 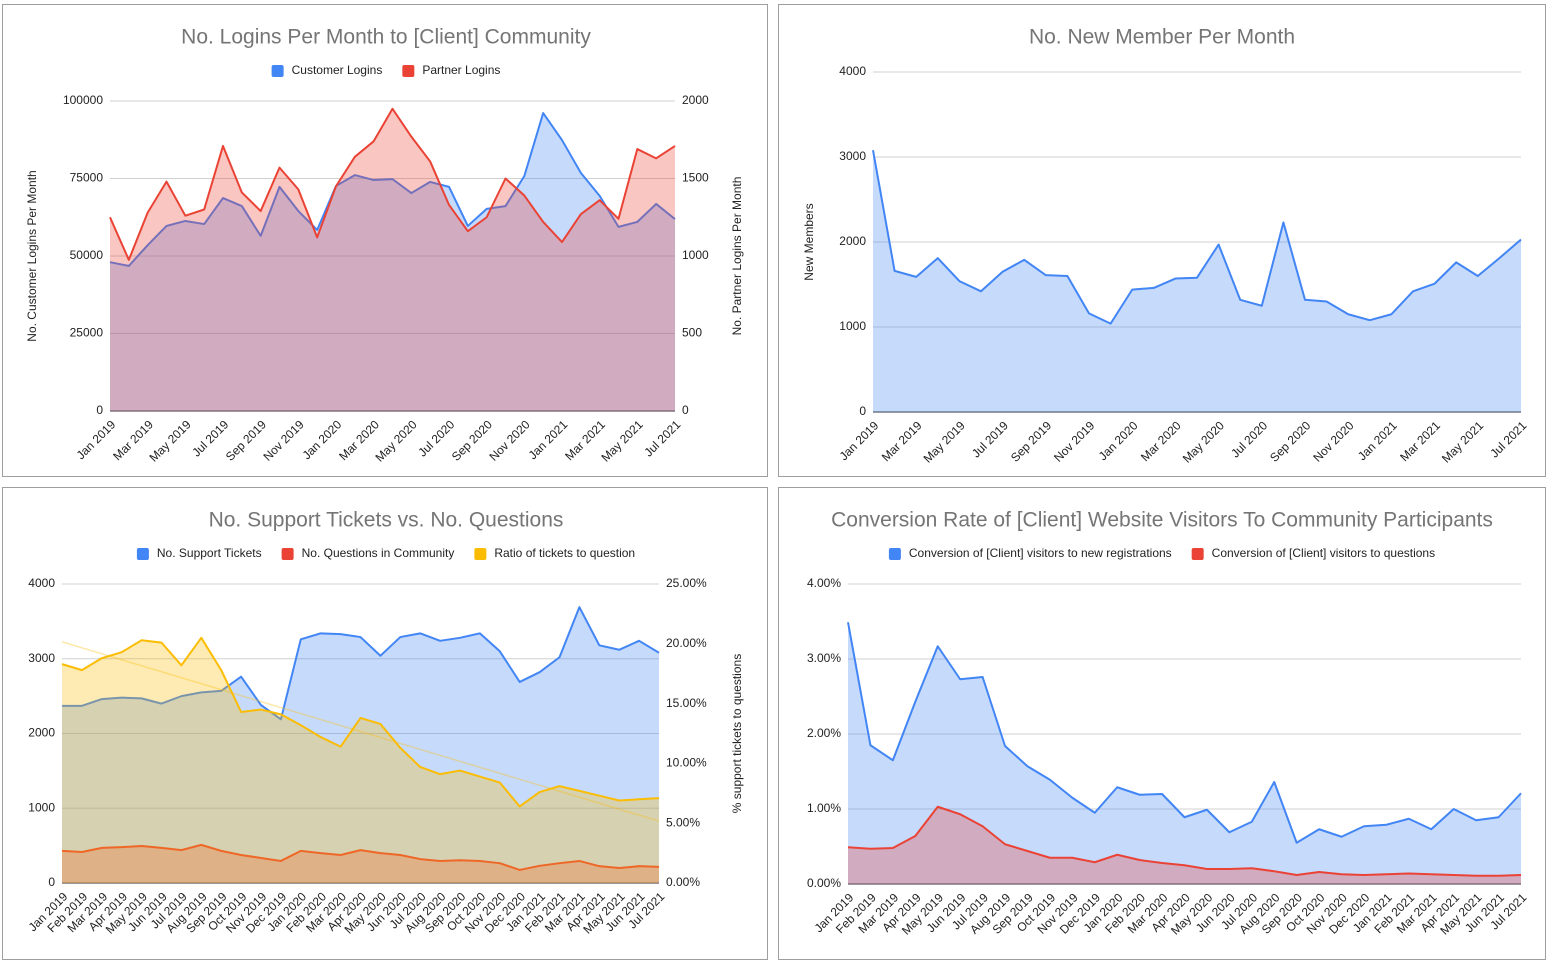 I want to click on y-tick-label: 0.00%, so click(x=824, y=883).